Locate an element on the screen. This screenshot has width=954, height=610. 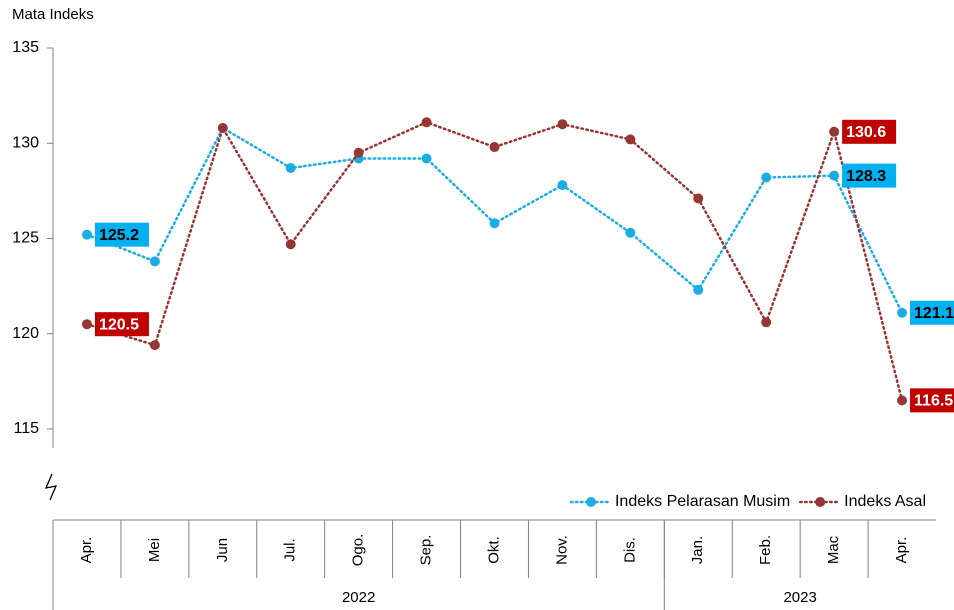
x-tick-label: Feb. is located at coordinates (765, 550).